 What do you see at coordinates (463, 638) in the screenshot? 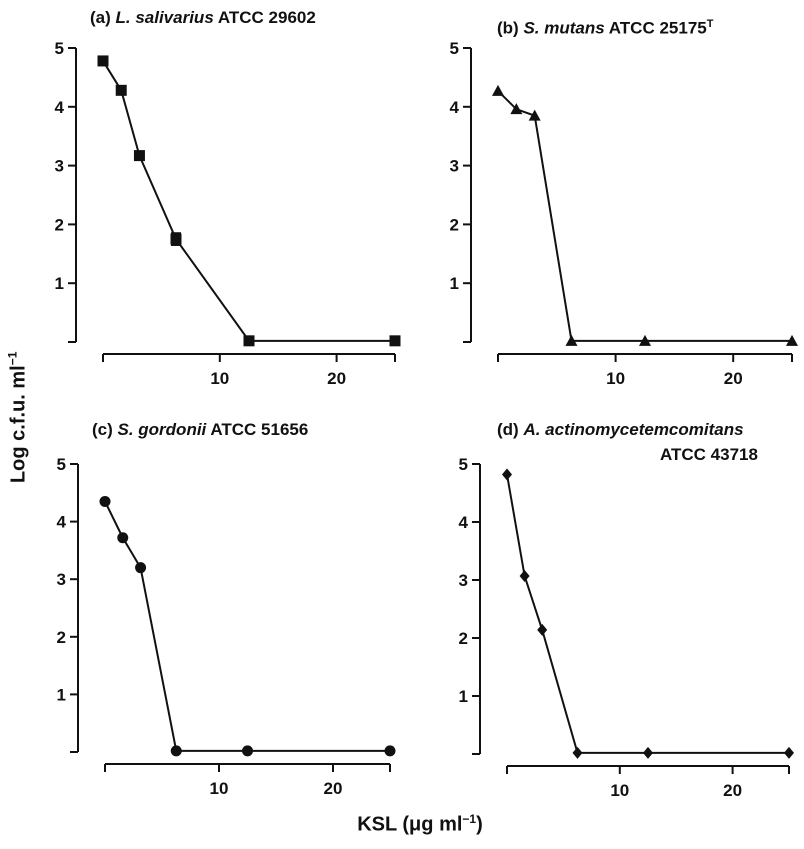
I see `panel-d-y-tick-label: 2` at bounding box center [463, 638].